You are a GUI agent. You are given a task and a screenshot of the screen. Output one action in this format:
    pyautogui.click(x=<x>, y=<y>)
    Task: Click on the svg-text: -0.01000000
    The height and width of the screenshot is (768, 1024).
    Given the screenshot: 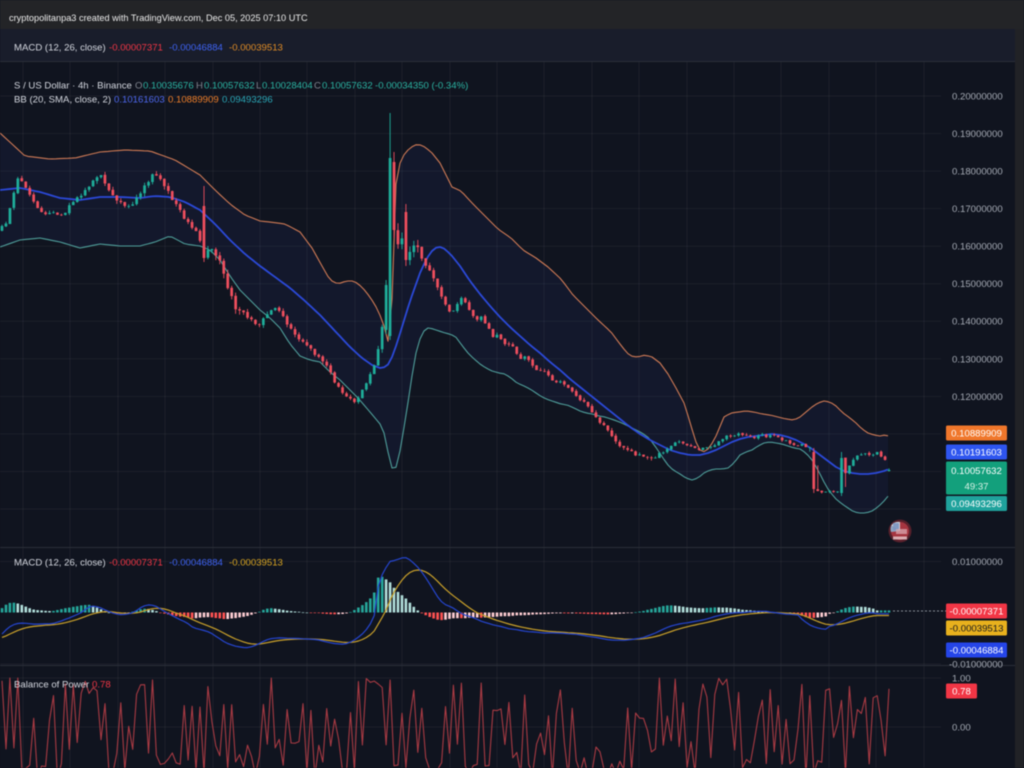 What is the action you would take?
    pyautogui.click(x=976, y=664)
    